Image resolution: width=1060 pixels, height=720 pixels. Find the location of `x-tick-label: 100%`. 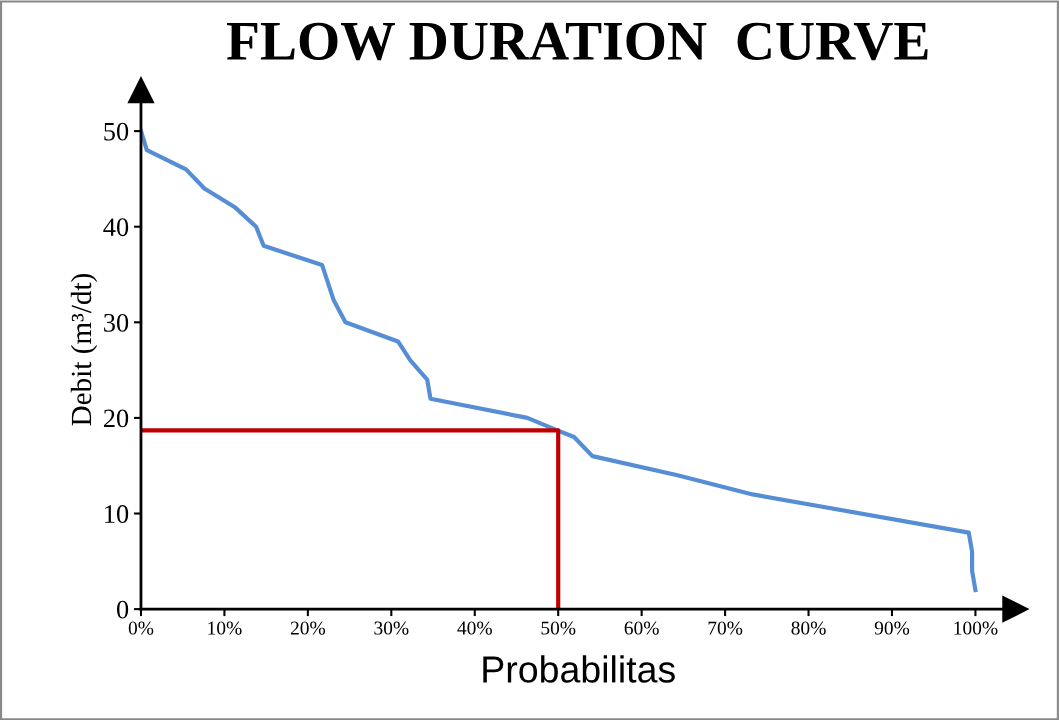

x-tick-label: 100% is located at coordinates (976, 628).